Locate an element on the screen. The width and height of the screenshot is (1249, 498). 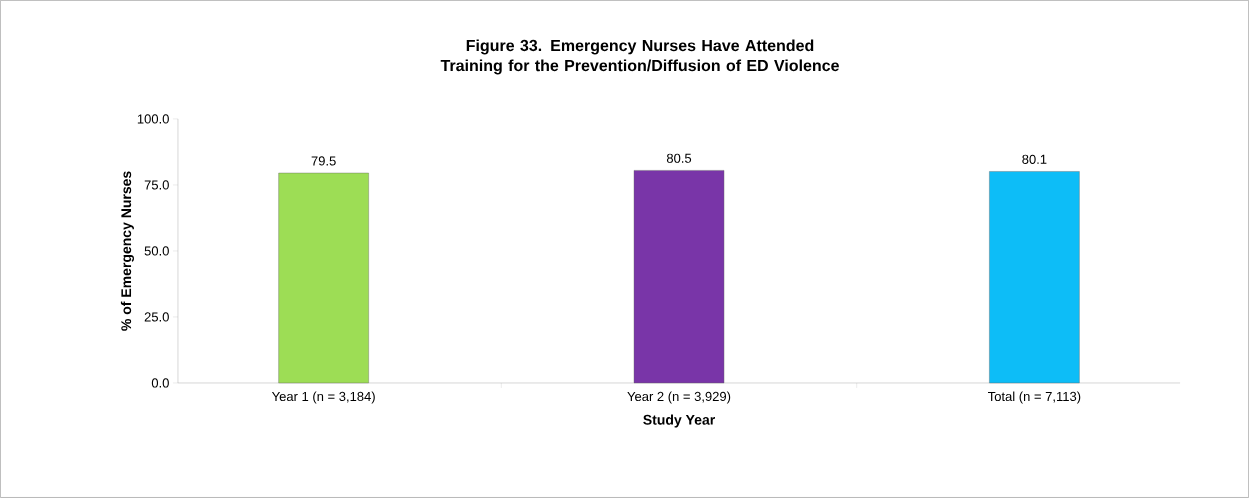
x-tick-label: Year 2 (n = 3,929) is located at coordinates (679, 397).